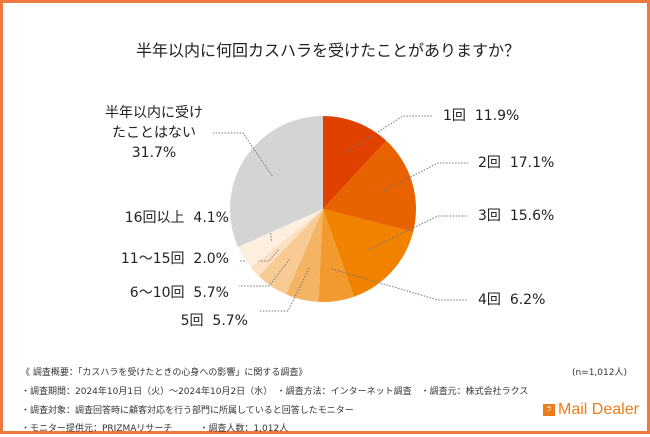 This screenshot has width=650, height=437. I want to click on slice-name: 11〜15回, so click(152, 259).